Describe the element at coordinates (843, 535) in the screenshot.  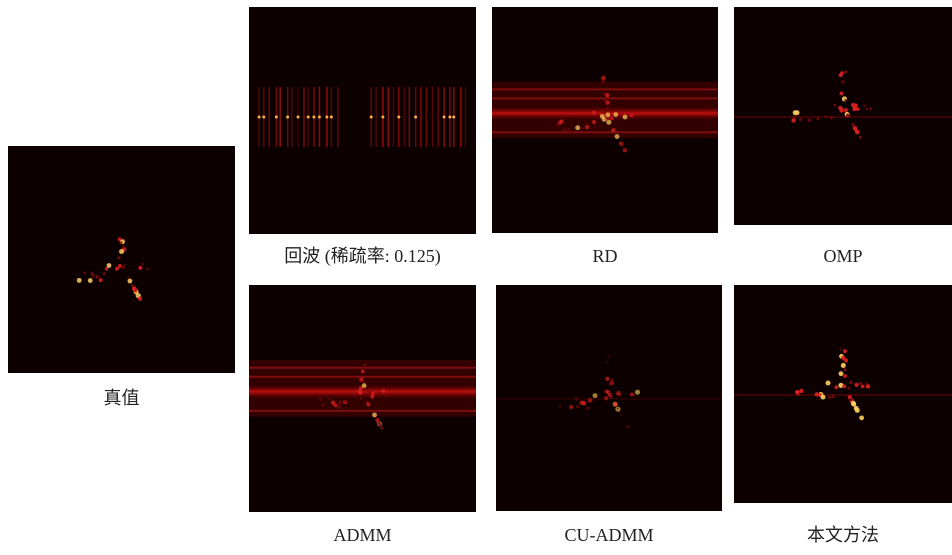
I see `caption: 本文方法` at that location.